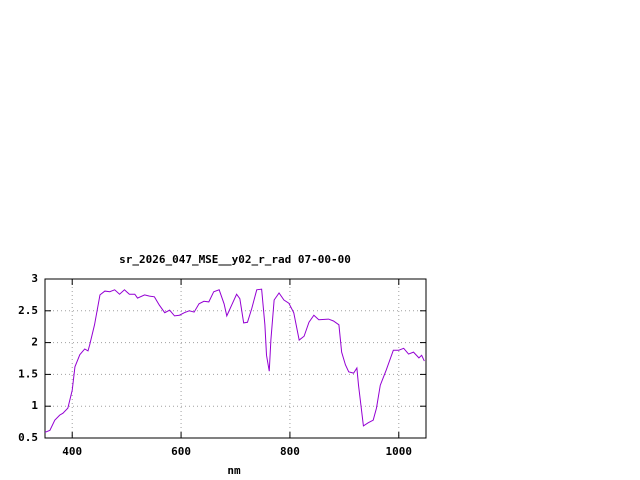 This screenshot has width=640, height=480. What do you see at coordinates (234, 470) in the screenshot?
I see `x-axis-label: nm` at bounding box center [234, 470].